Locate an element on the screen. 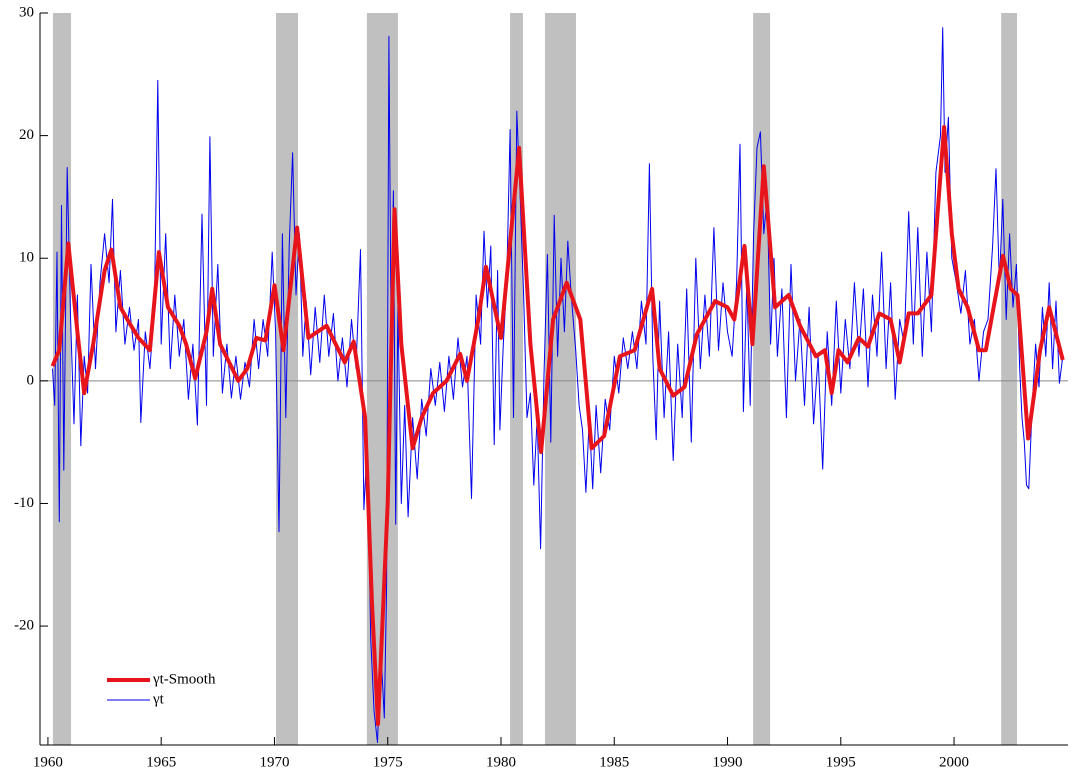  y-tick-label: -10 is located at coordinates (24, 503).